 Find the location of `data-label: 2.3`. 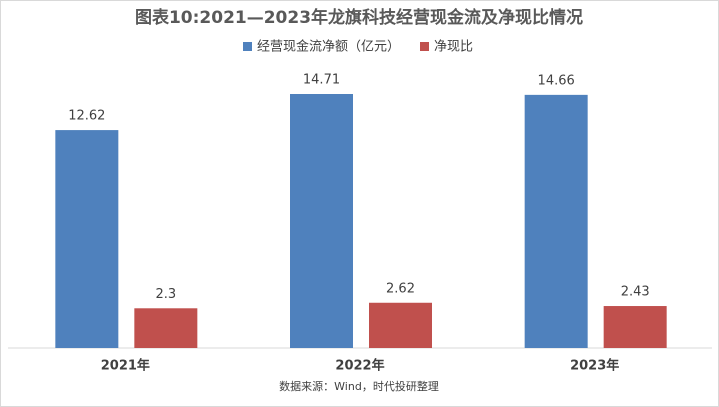

data-label: 2.3 is located at coordinates (165, 294).